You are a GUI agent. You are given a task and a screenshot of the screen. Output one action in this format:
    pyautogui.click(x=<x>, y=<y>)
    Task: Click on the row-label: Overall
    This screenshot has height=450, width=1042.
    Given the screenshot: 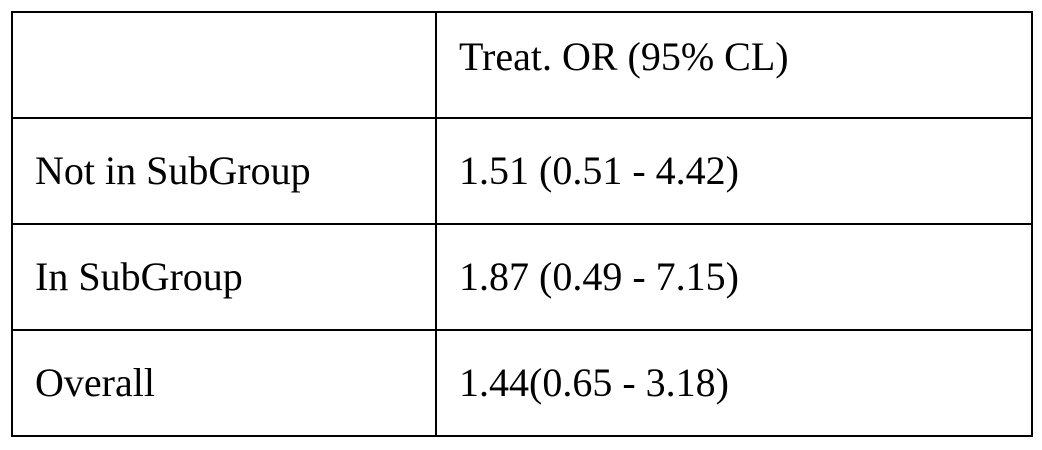 What is the action you would take?
    pyautogui.click(x=224, y=383)
    